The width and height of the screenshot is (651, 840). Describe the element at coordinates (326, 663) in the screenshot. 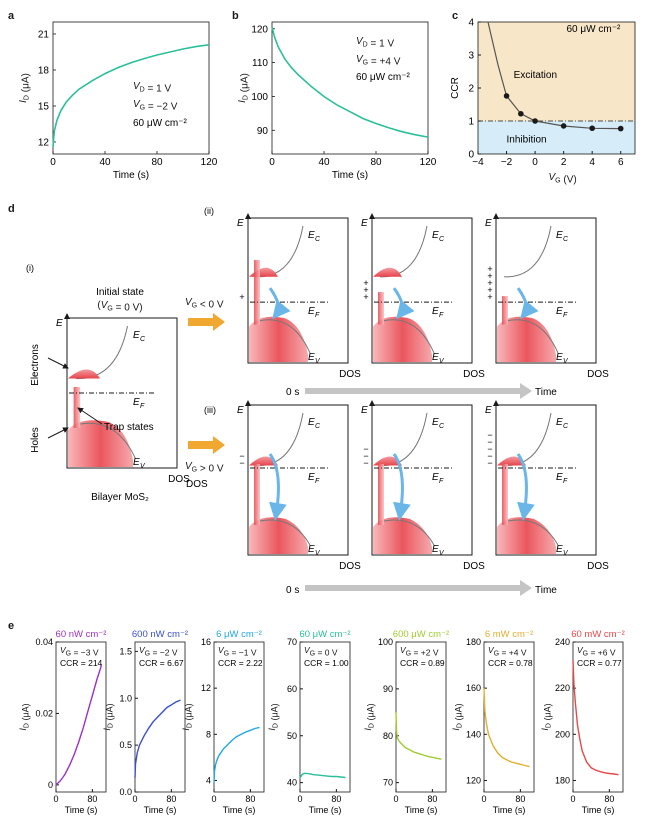

I see `annotation-ccr: CCR = 1.00` at that location.